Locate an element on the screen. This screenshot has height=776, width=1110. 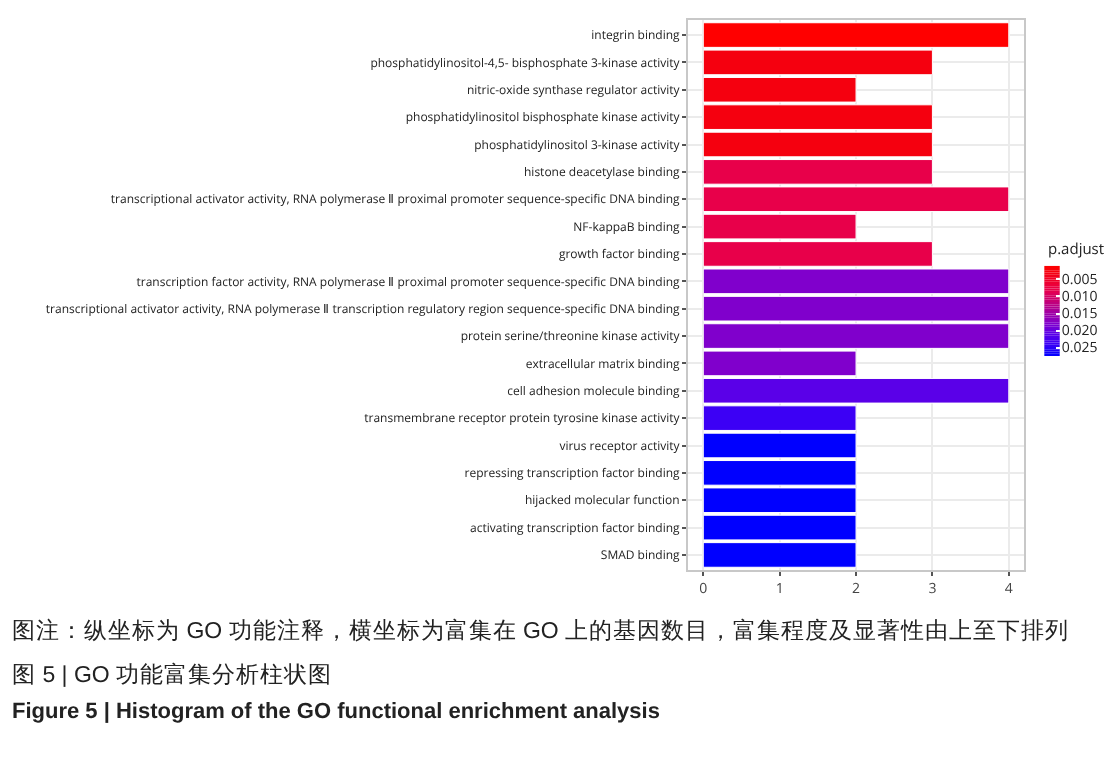
text: 图注：纵坐标为 GO 功能注释，横坐标为富集在 GO 上的基因数目，富集程度及显著性由上至下排列 is located at coordinates (542, 633).